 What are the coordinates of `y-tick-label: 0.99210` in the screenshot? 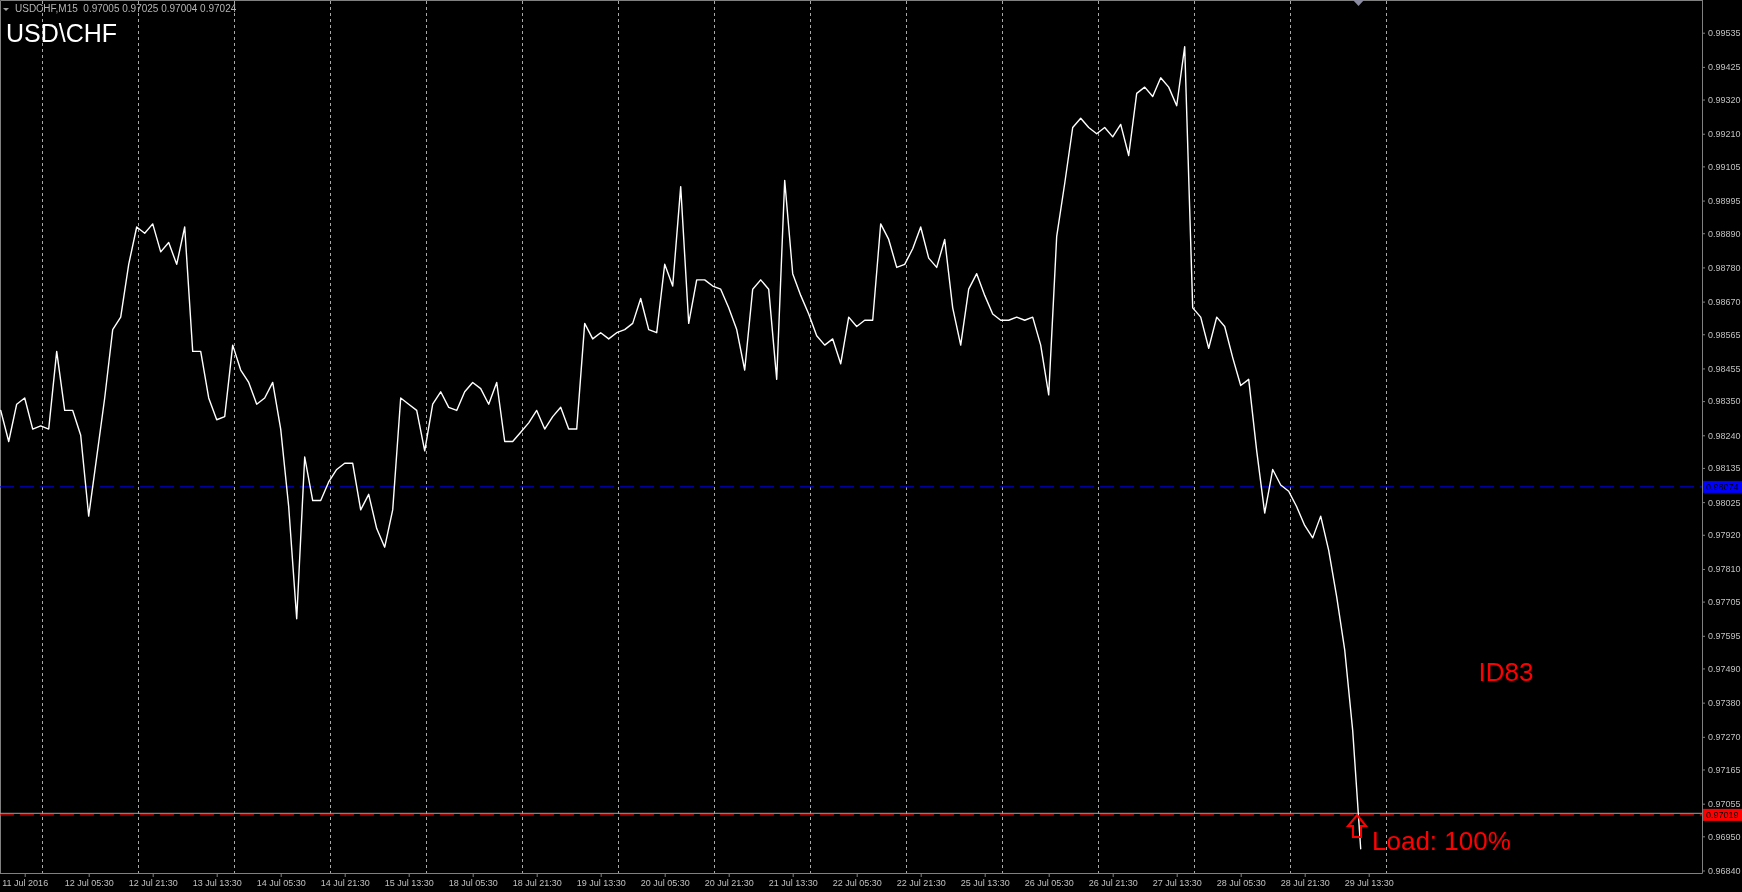 It's located at (1724, 134).